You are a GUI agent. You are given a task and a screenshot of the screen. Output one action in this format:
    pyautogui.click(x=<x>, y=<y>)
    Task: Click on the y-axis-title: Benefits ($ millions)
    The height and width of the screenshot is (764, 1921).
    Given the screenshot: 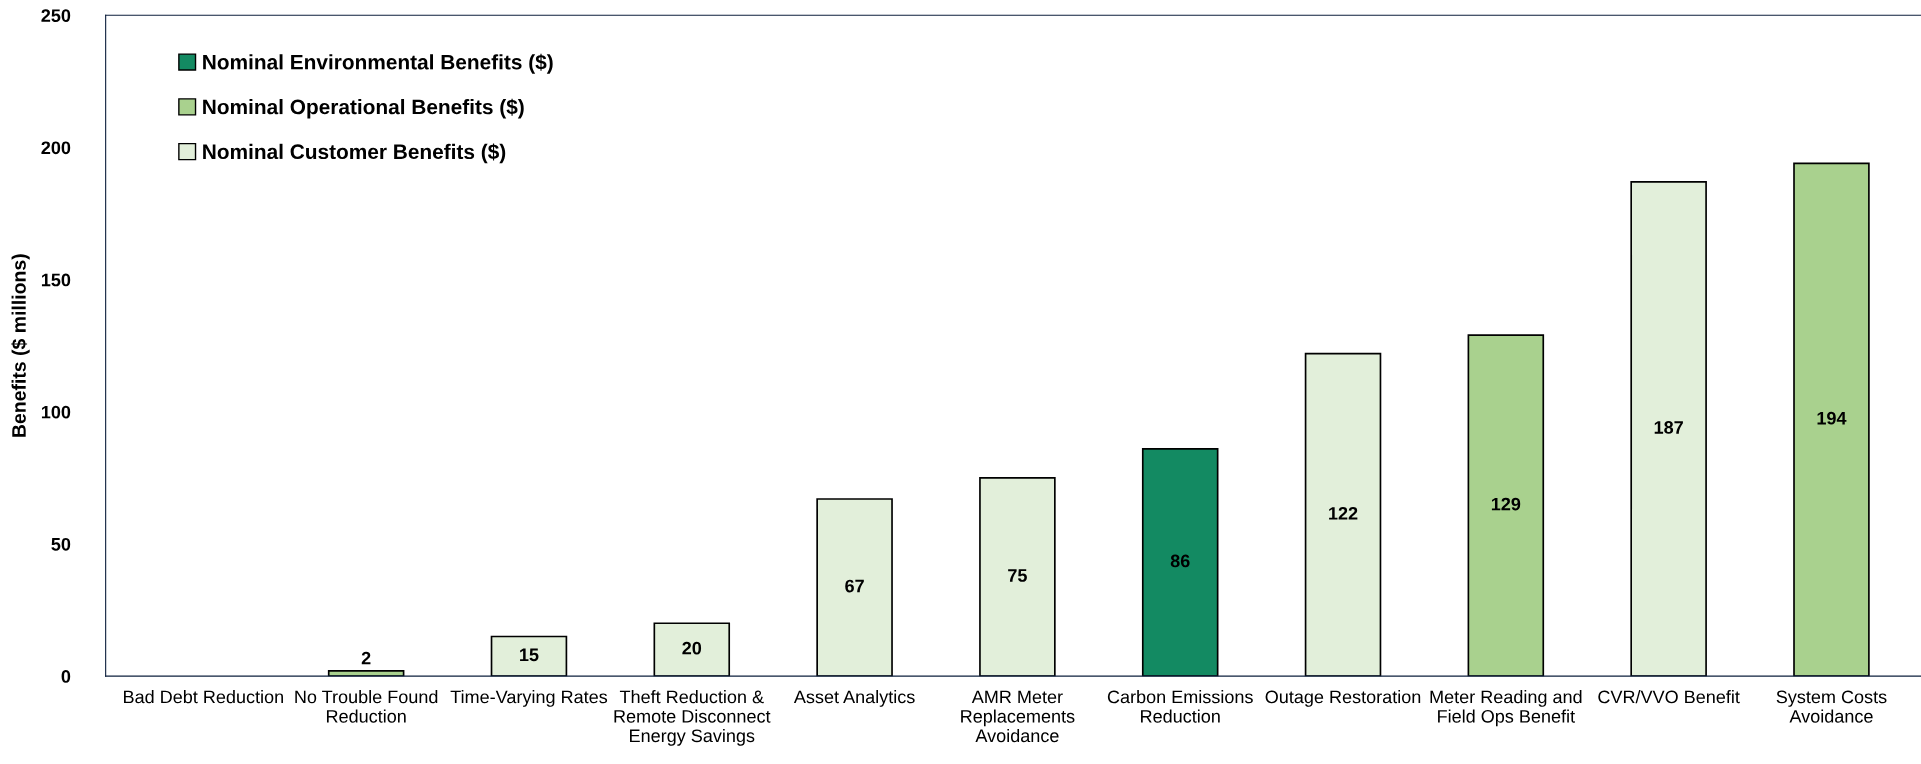 What is the action you would take?
    pyautogui.click(x=20, y=345)
    